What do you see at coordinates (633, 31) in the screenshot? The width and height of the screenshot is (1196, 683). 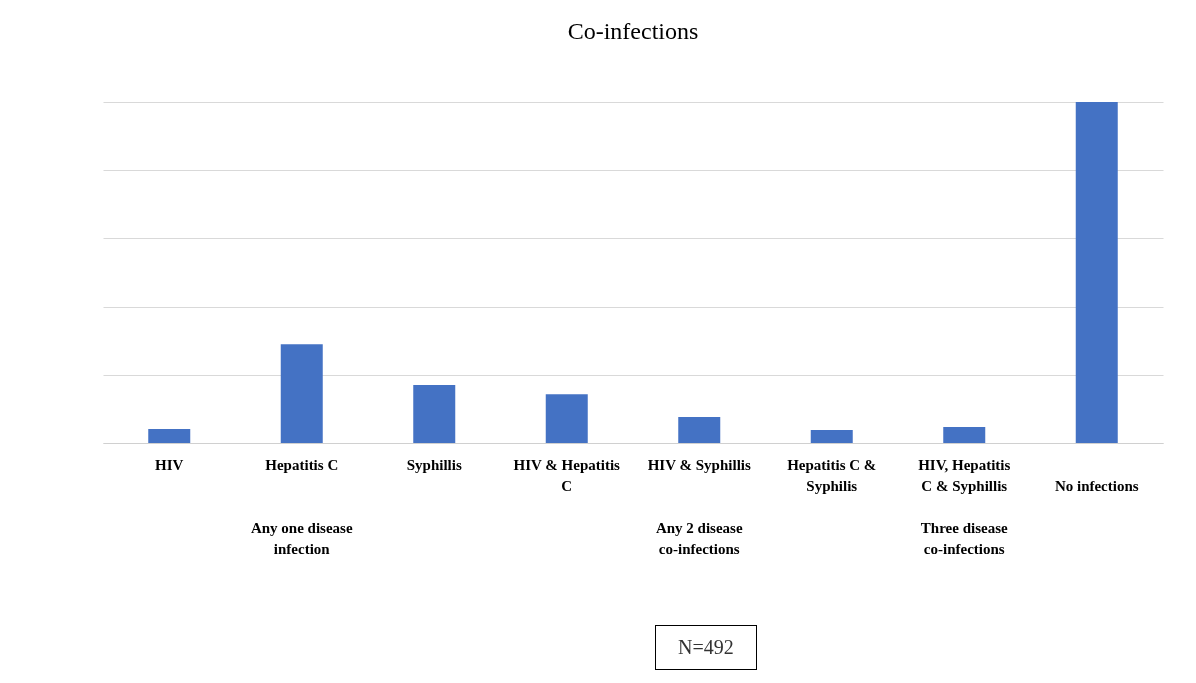 I see `chart-title: Co-infections` at bounding box center [633, 31].